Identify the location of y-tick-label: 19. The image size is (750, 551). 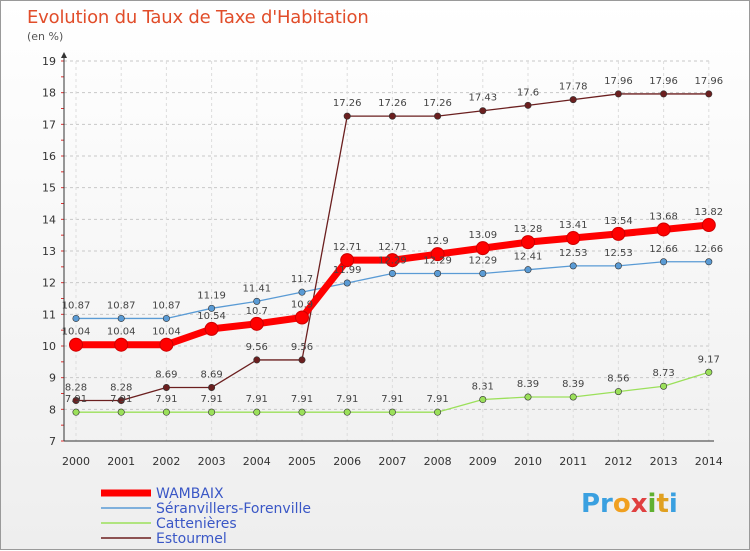
(49, 61).